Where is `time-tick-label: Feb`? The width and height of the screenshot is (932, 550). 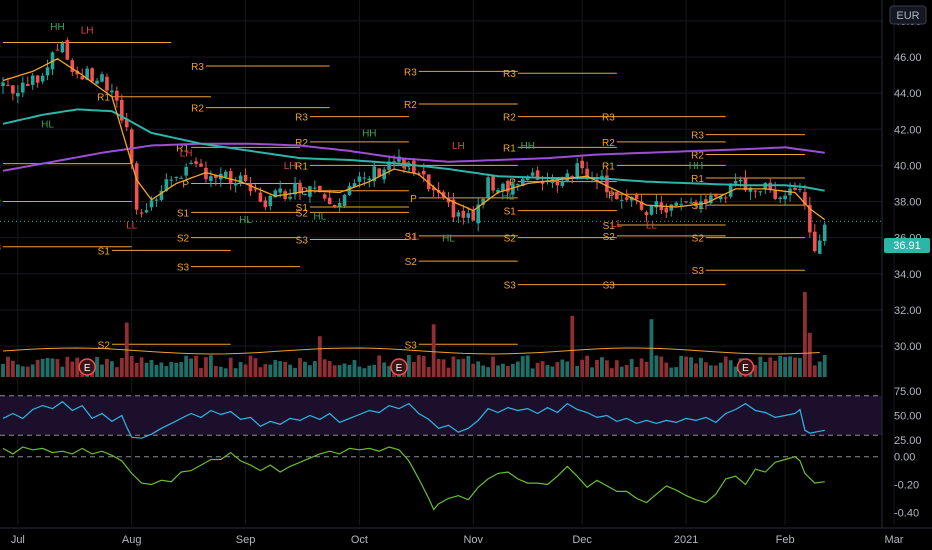
time-tick-label: Feb is located at coordinates (785, 540).